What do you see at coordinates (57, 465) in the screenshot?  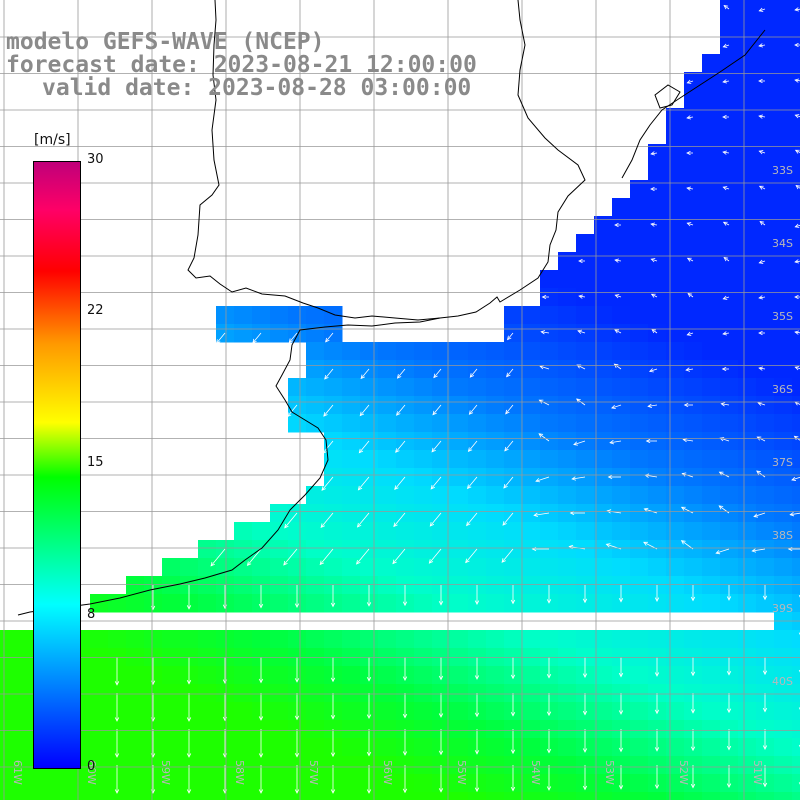 I see `colorbar` at bounding box center [57, 465].